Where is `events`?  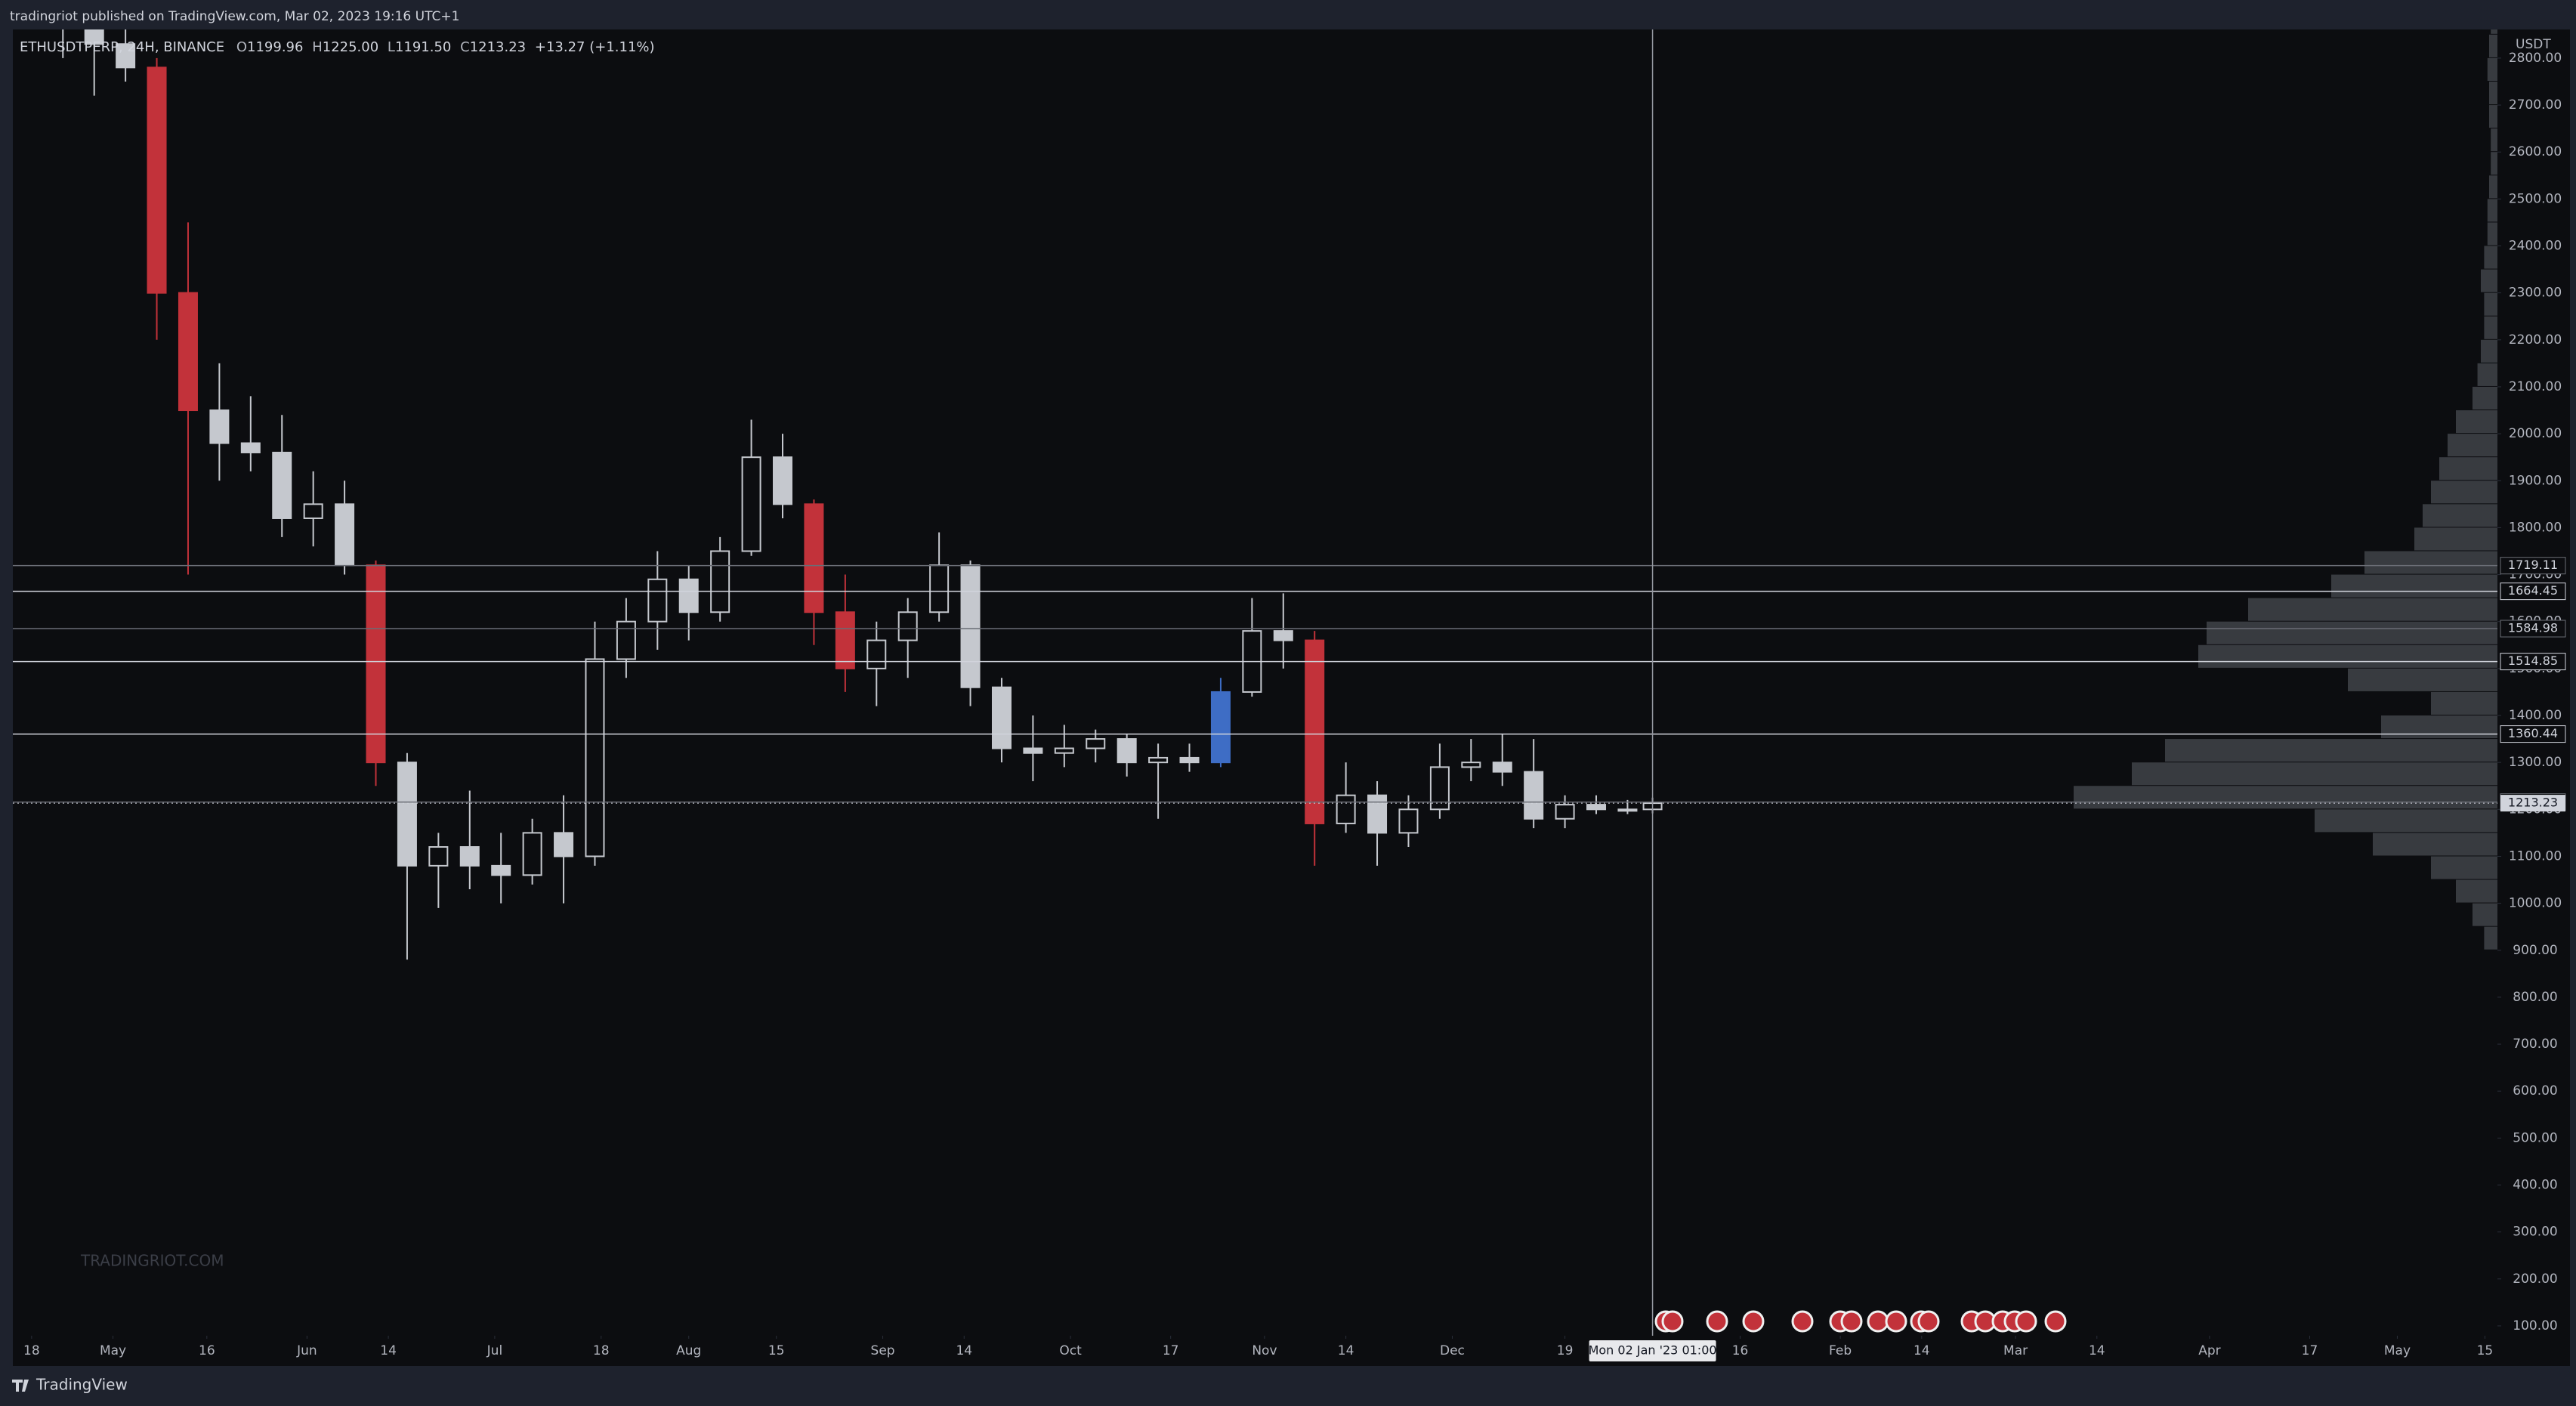
events is located at coordinates (1860, 1321).